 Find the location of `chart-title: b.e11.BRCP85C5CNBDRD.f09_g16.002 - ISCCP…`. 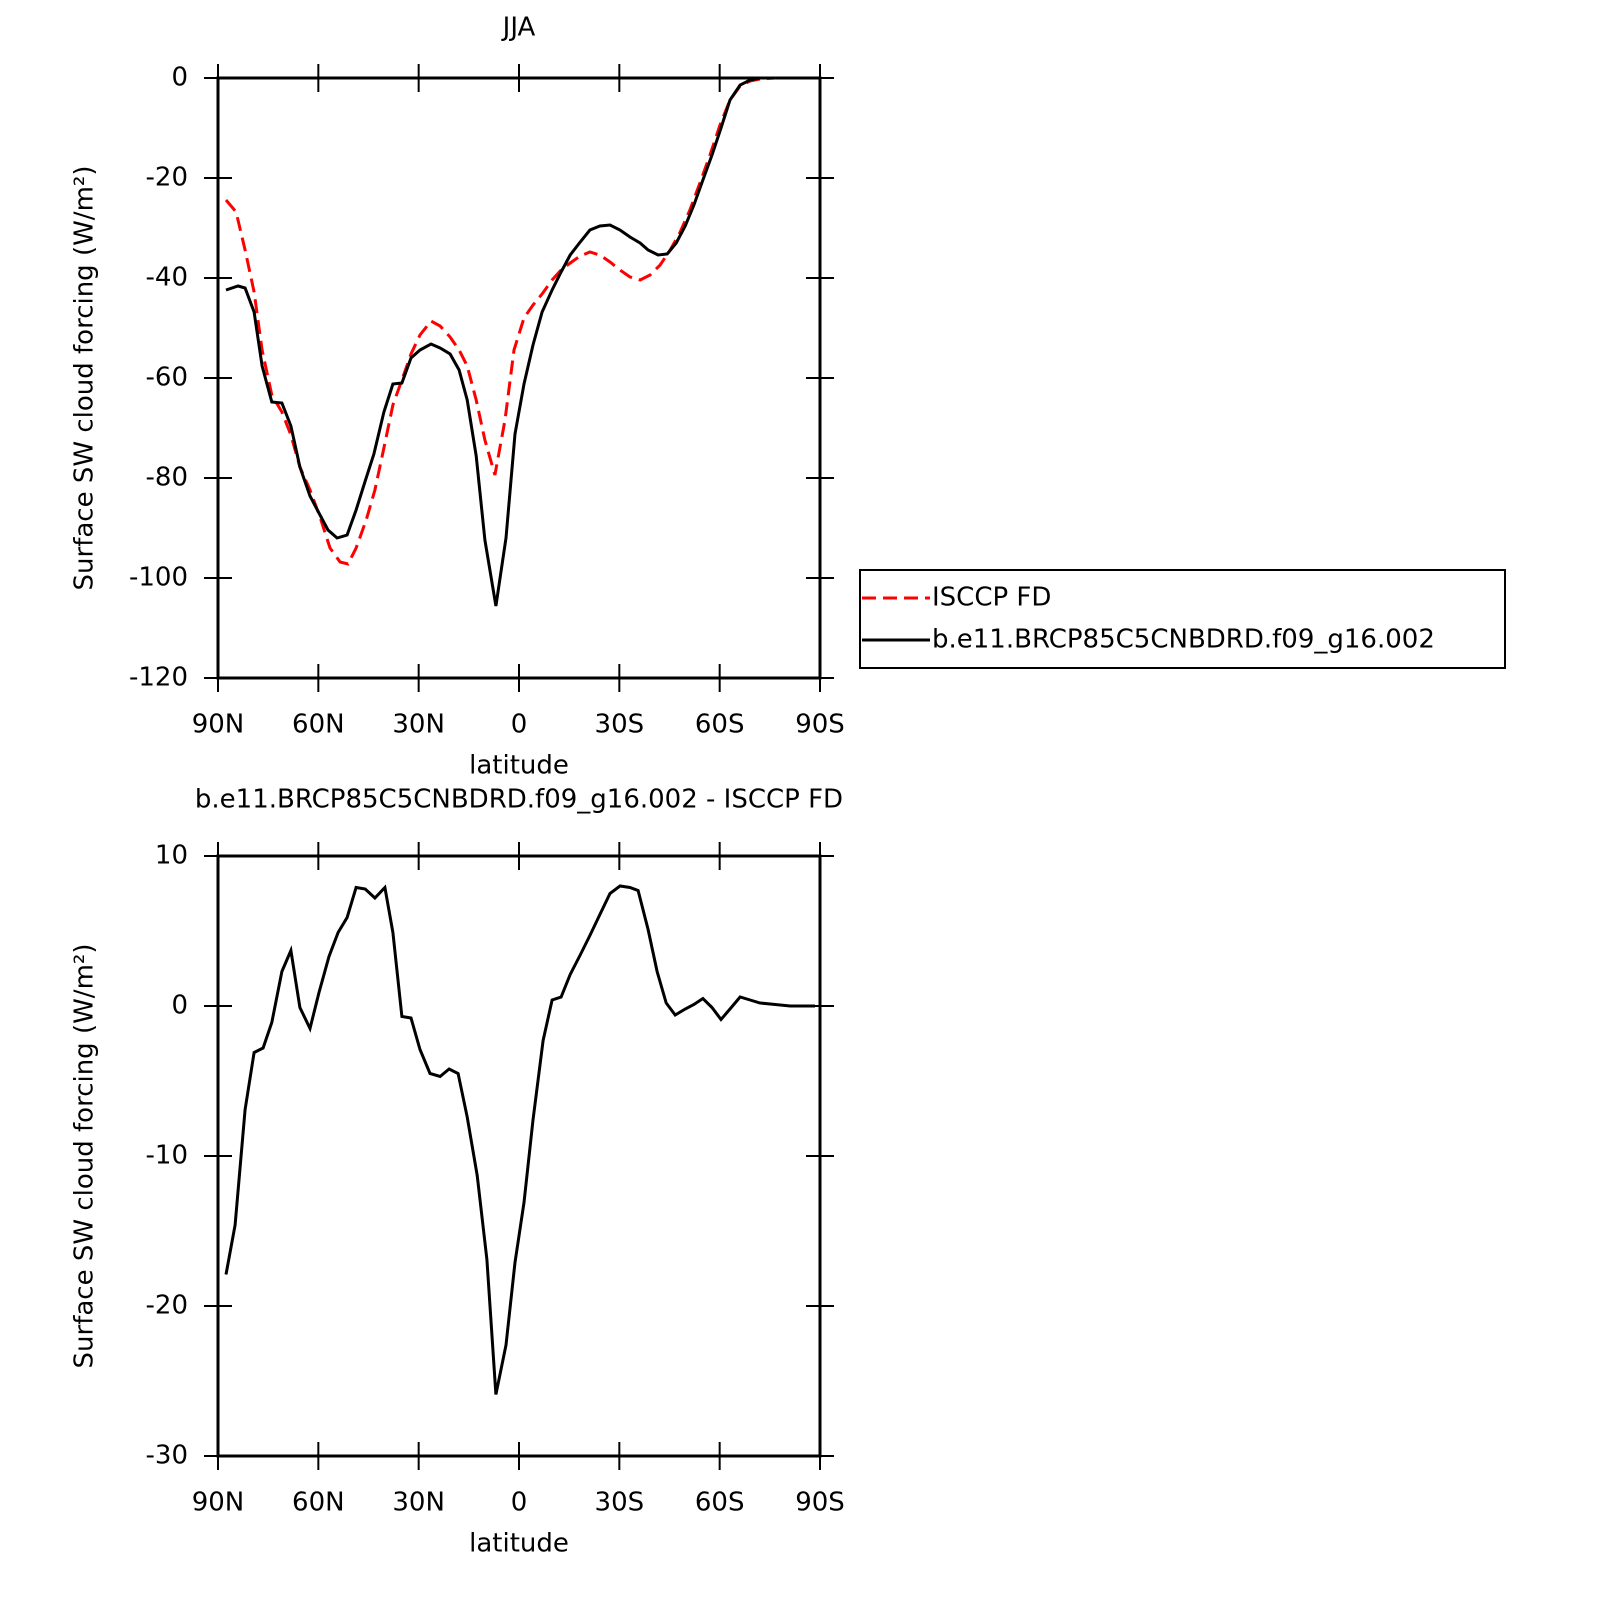

chart-title: b.e11.BRCP85C5CNBDRD.f09_g16.002 - ISCCP… is located at coordinates (519, 800).